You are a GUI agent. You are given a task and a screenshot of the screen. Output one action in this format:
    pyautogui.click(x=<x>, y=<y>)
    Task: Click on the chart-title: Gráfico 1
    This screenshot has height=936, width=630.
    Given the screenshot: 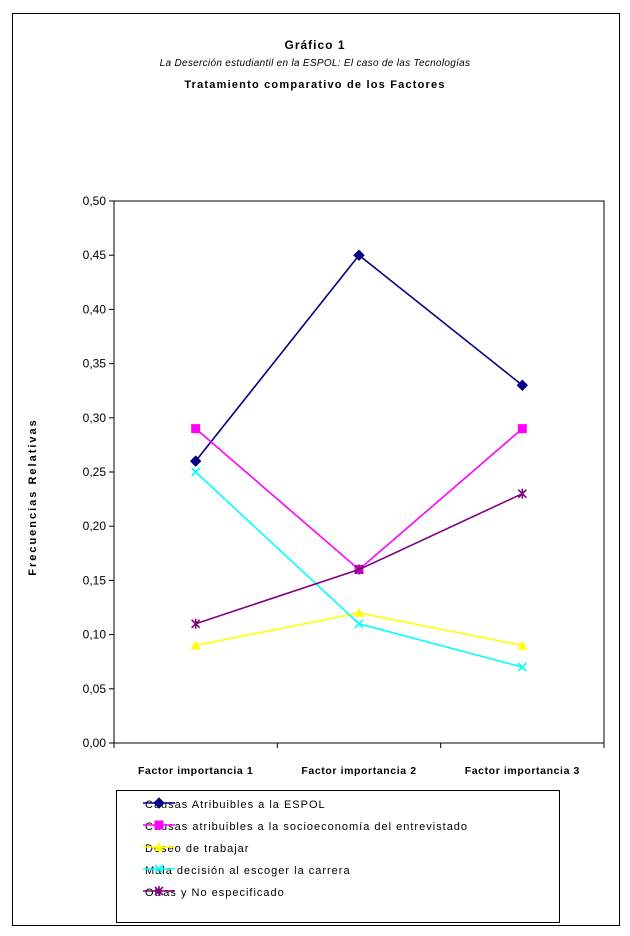 What is the action you would take?
    pyautogui.click(x=315, y=45)
    